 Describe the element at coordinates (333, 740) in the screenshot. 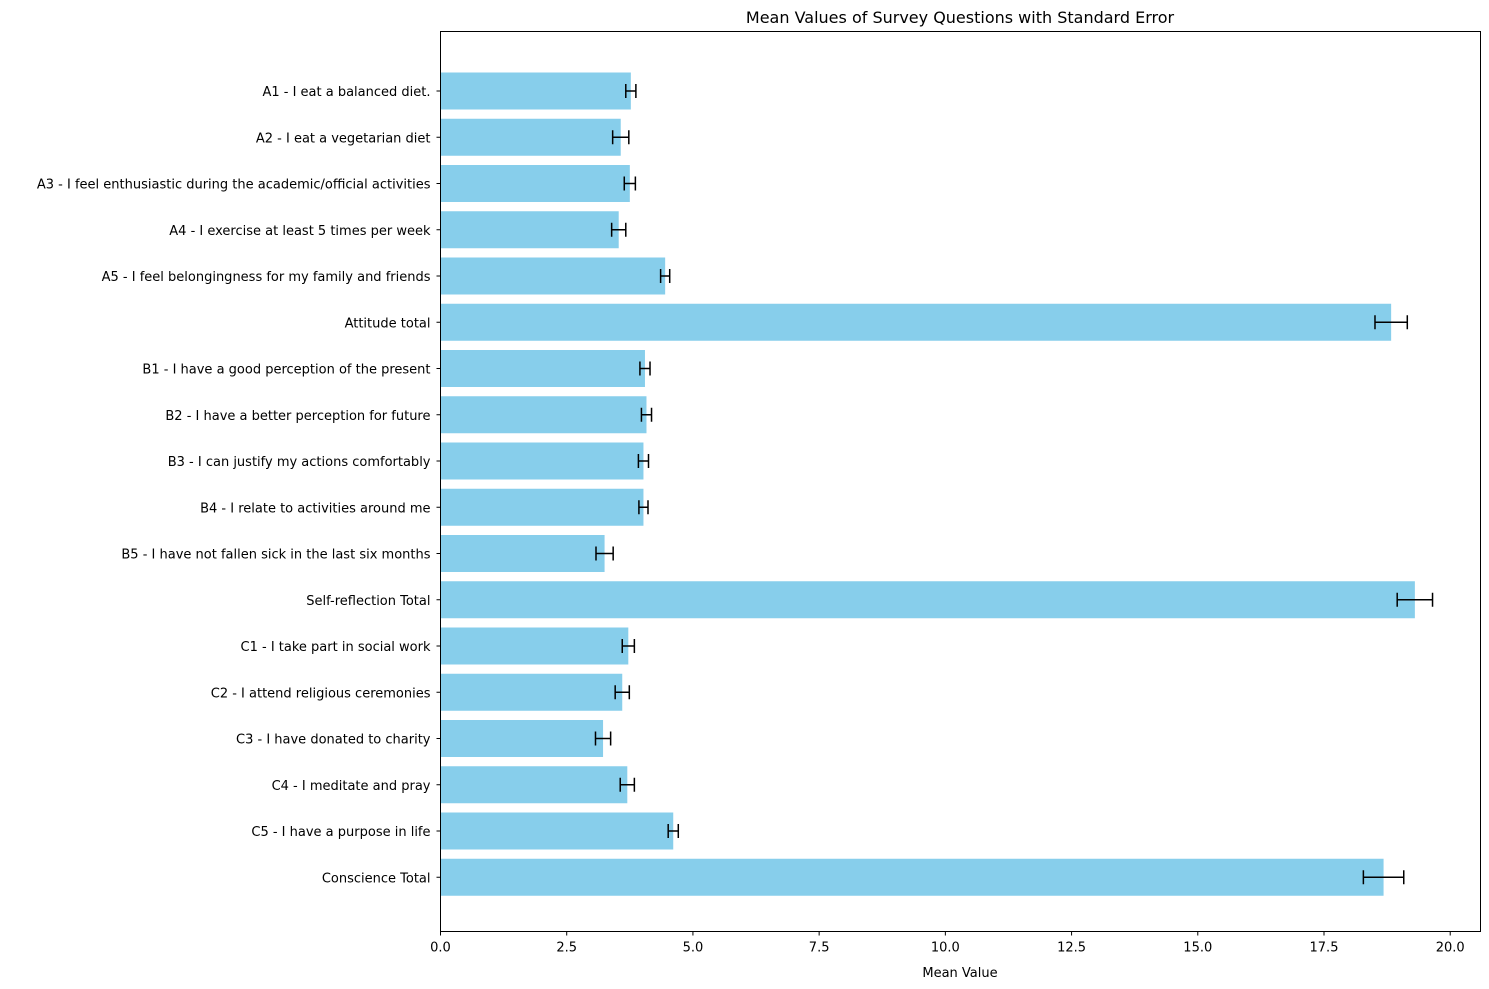

I see `y-tick-label: C3 - I have donated to charity` at that location.